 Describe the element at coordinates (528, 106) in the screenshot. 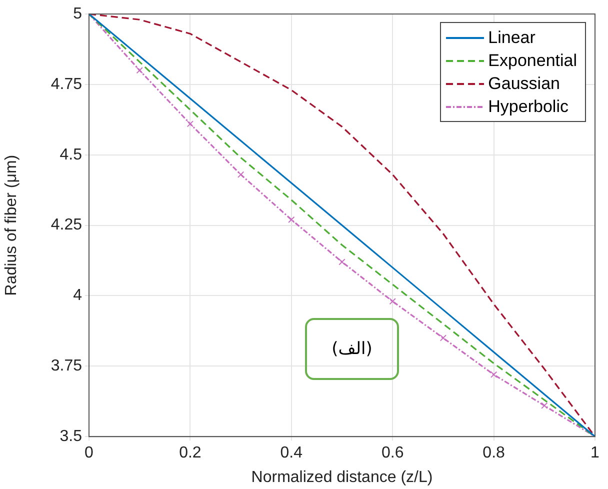

I see `legend-label: Hyperbolic` at that location.